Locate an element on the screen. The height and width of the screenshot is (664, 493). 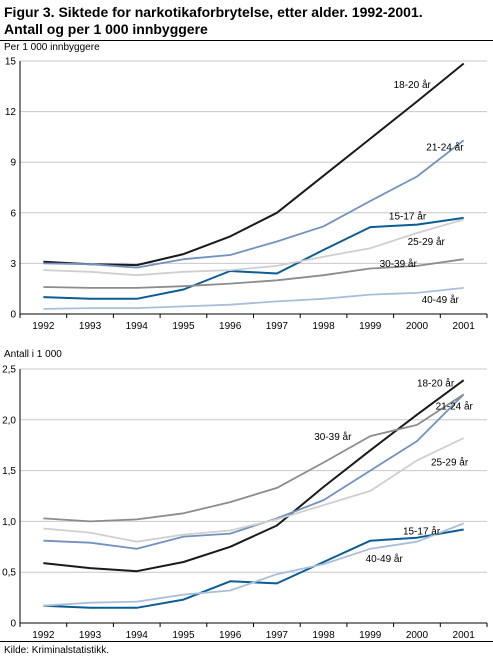
series-line-15-17-r is located at coordinates (253, 258).